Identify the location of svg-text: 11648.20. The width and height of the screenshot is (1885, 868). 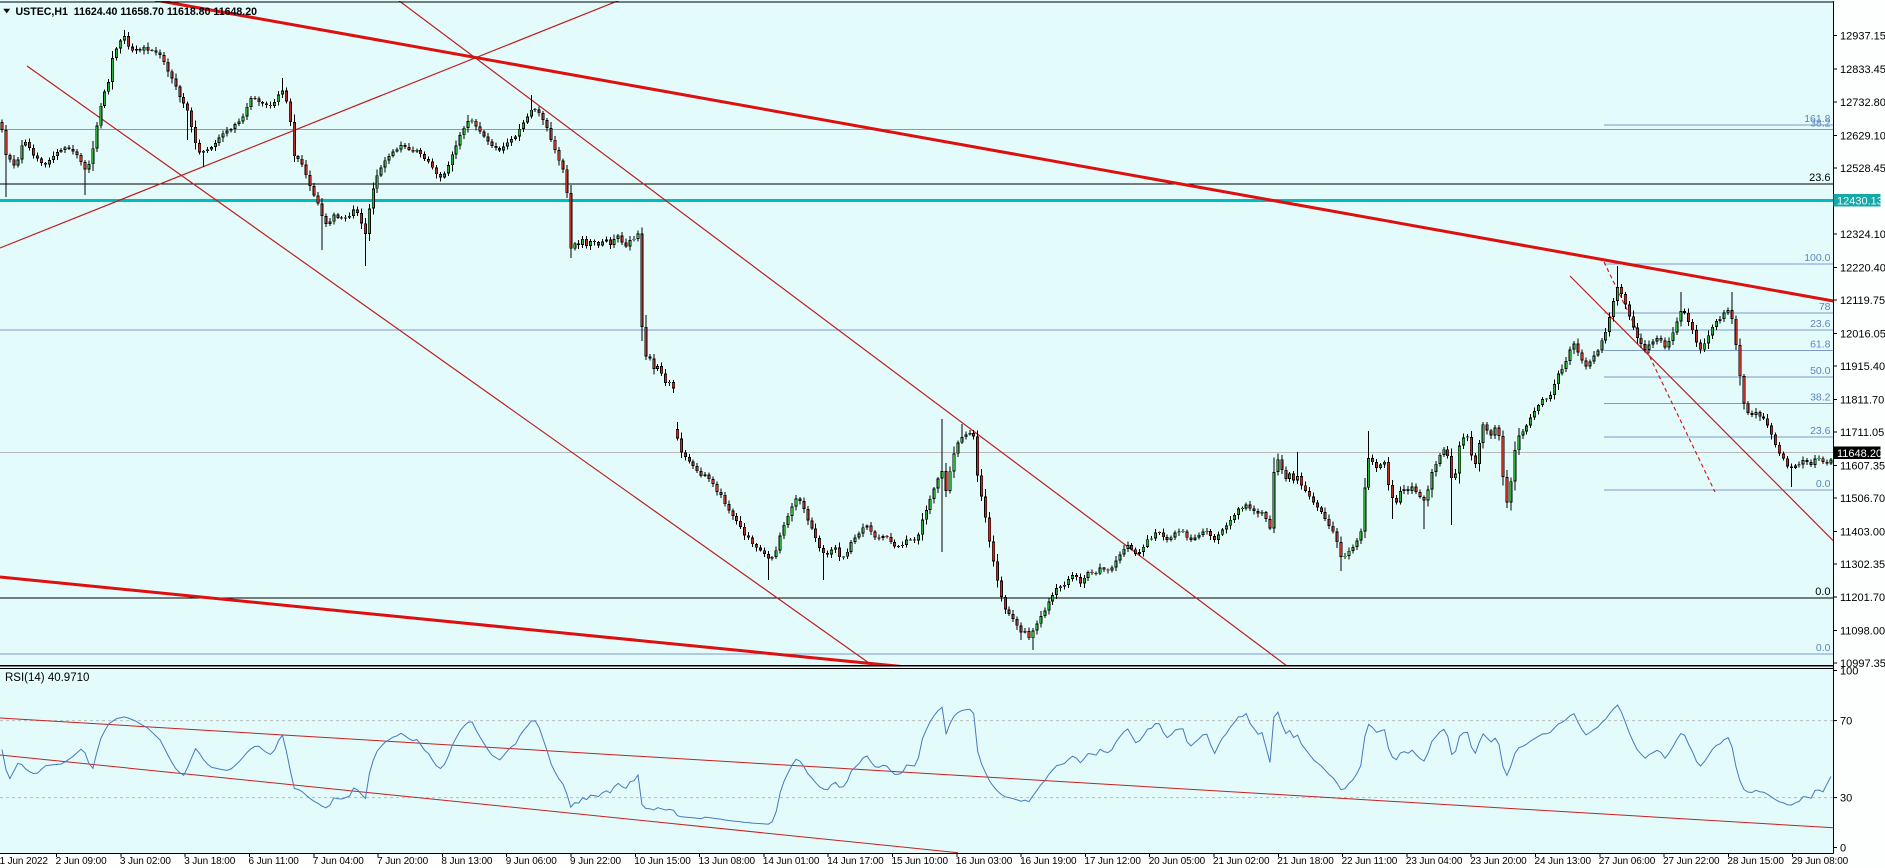
(1859, 454).